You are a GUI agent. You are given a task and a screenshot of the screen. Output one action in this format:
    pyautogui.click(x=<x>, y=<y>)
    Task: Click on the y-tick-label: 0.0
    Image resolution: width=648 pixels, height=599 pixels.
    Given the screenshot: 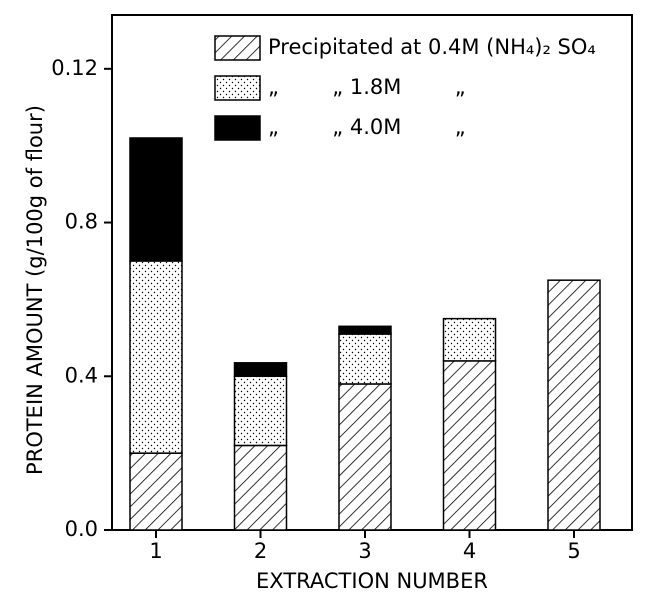 What is the action you would take?
    pyautogui.click(x=81, y=529)
    